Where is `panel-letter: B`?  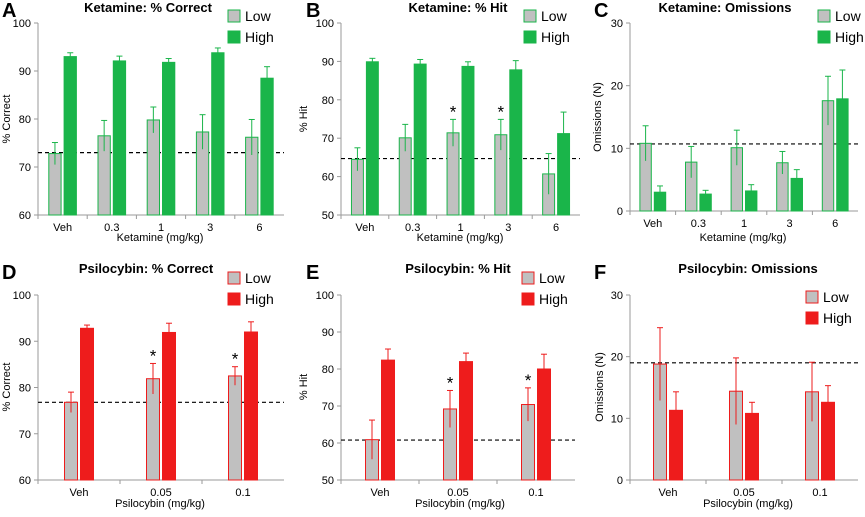 panel-letter: B is located at coordinates (313, 11).